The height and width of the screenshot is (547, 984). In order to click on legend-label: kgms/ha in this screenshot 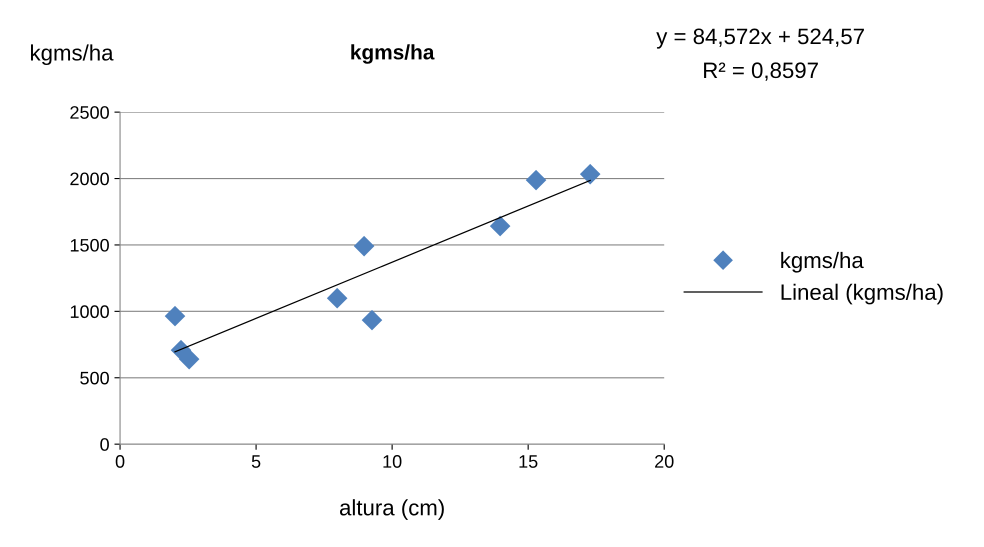, I will do `click(822, 262)`.